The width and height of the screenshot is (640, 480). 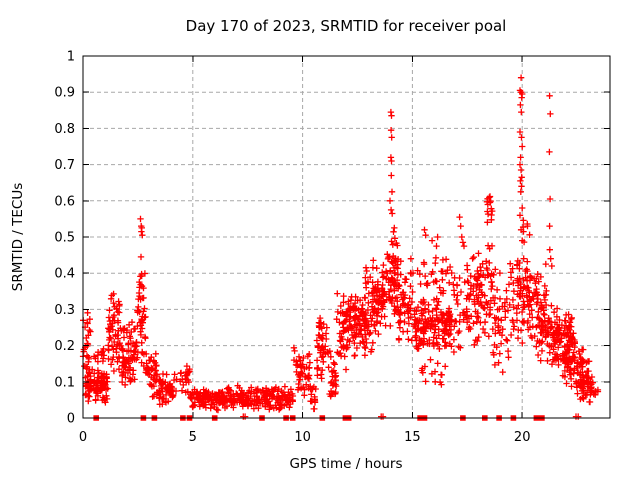 I want to click on x-tick-label: 5, so click(x=193, y=437).